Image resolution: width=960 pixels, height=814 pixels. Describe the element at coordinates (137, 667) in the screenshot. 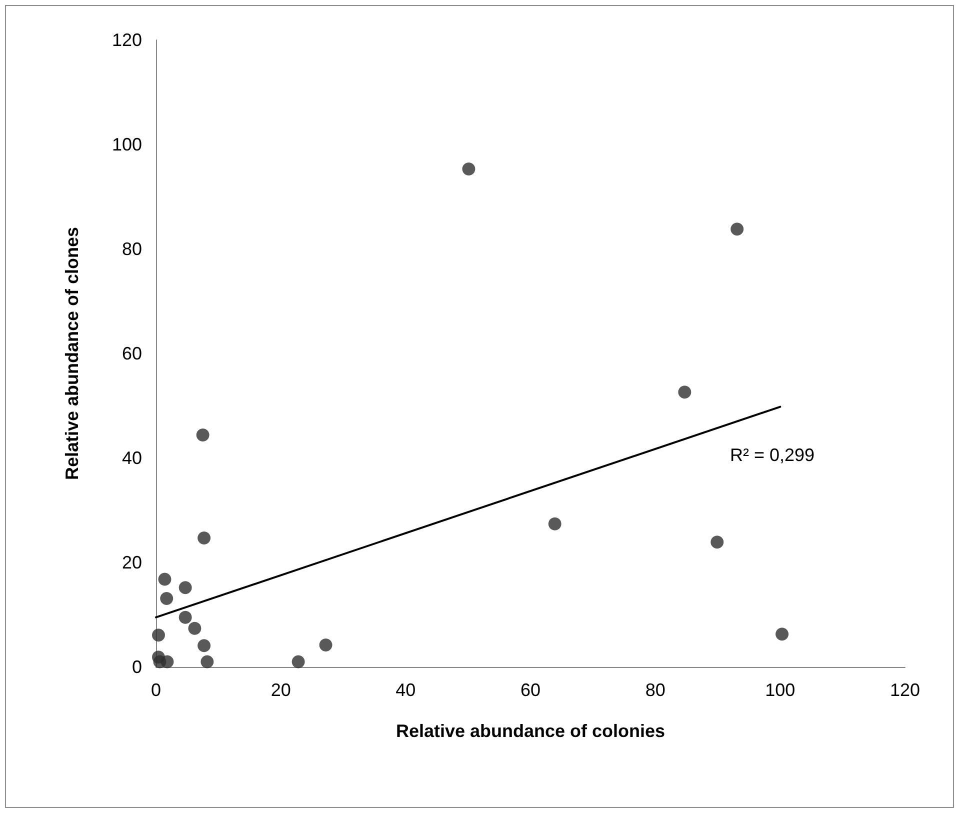

I see `y-tick-label: 0` at that location.